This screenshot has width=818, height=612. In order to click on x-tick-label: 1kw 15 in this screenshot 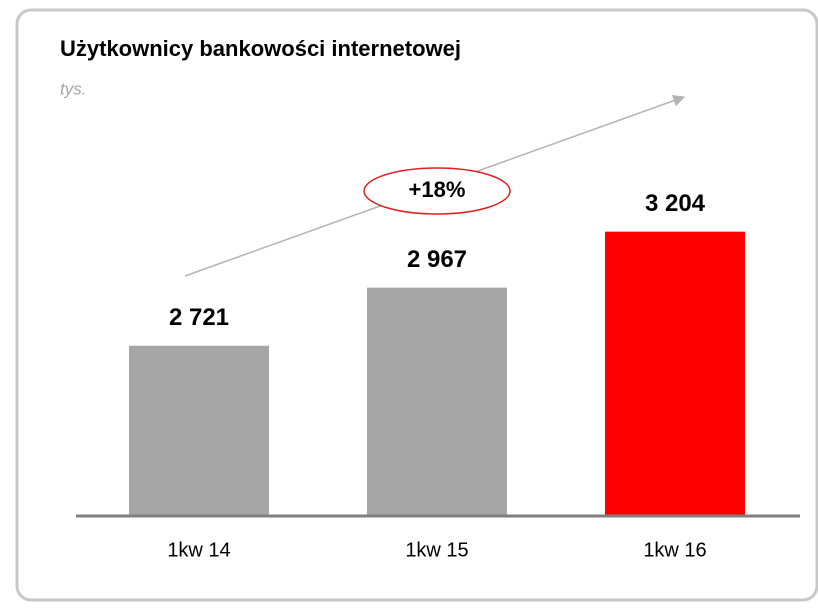, I will do `click(436, 550)`.